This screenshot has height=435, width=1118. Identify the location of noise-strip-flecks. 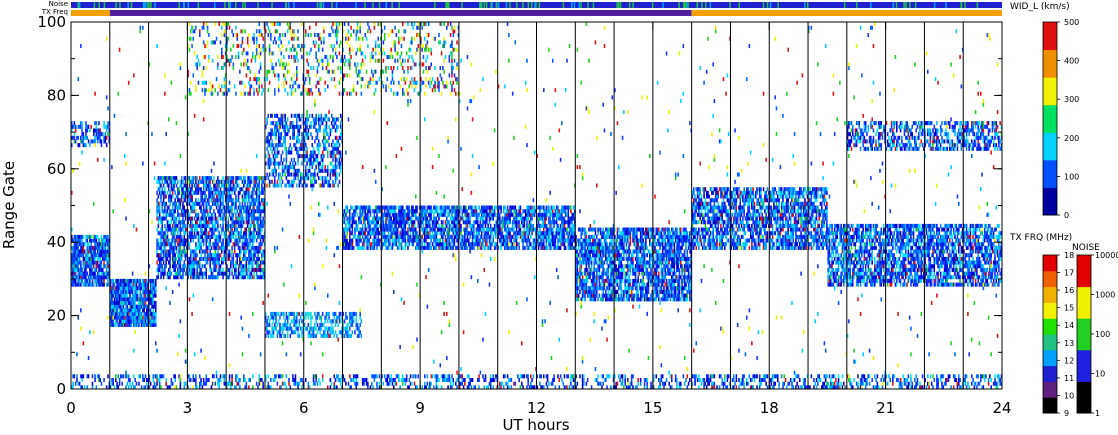
(528, 5).